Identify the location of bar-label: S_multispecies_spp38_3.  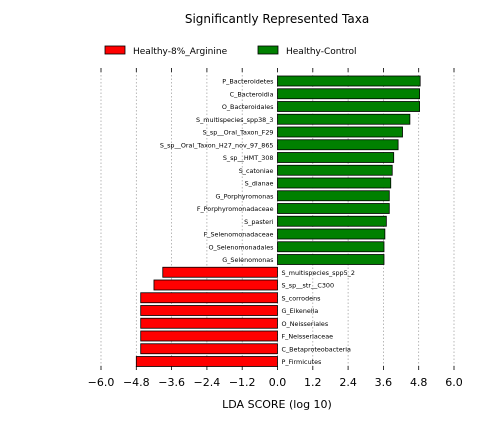
(234, 120).